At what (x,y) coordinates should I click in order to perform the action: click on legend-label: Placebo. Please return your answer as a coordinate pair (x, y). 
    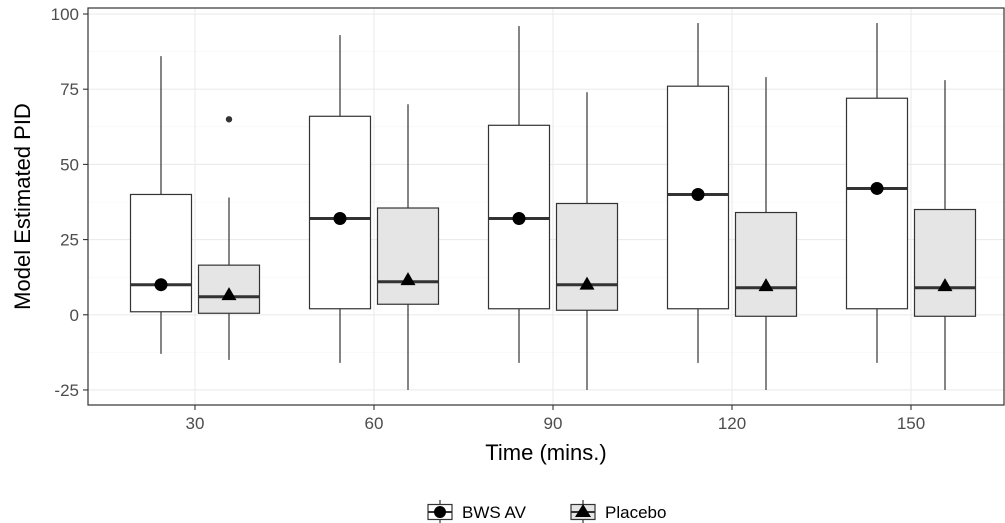
    Looking at the image, I should click on (635, 512).